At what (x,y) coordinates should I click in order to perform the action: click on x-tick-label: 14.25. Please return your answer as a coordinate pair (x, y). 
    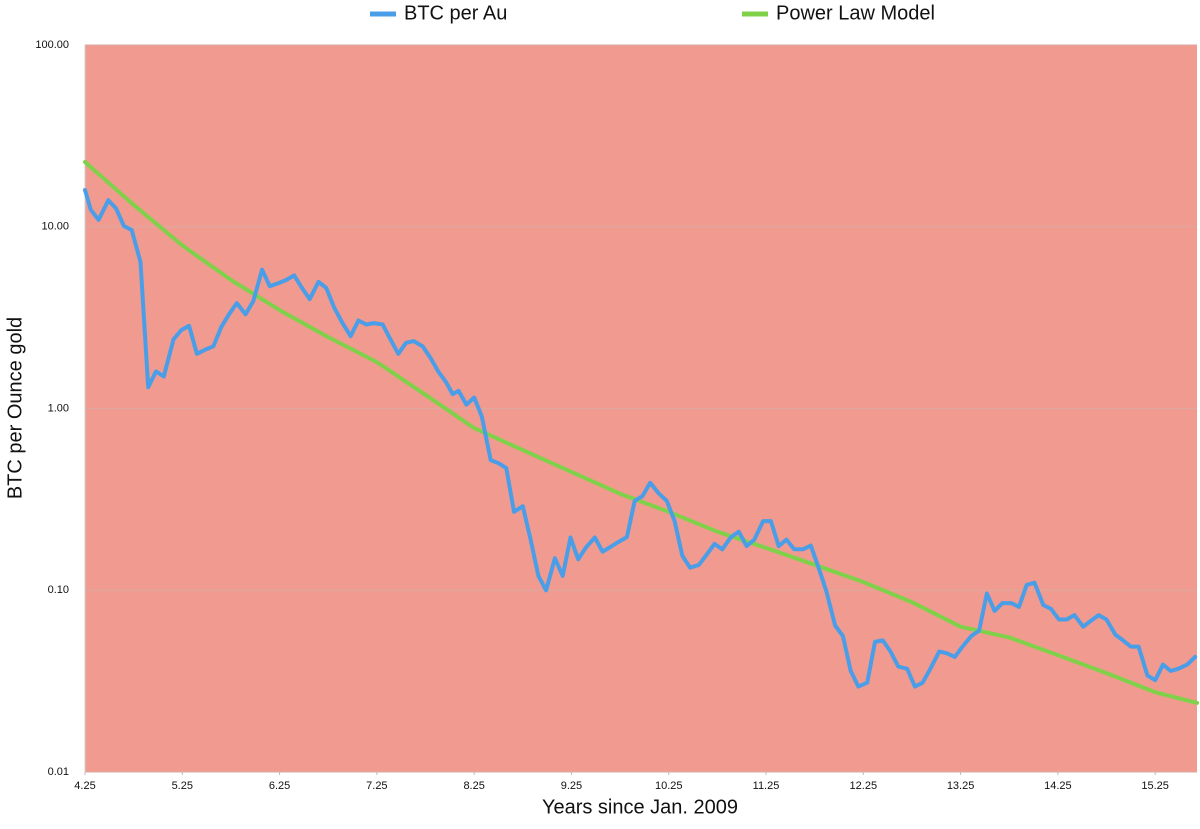
    Looking at the image, I should click on (1058, 786).